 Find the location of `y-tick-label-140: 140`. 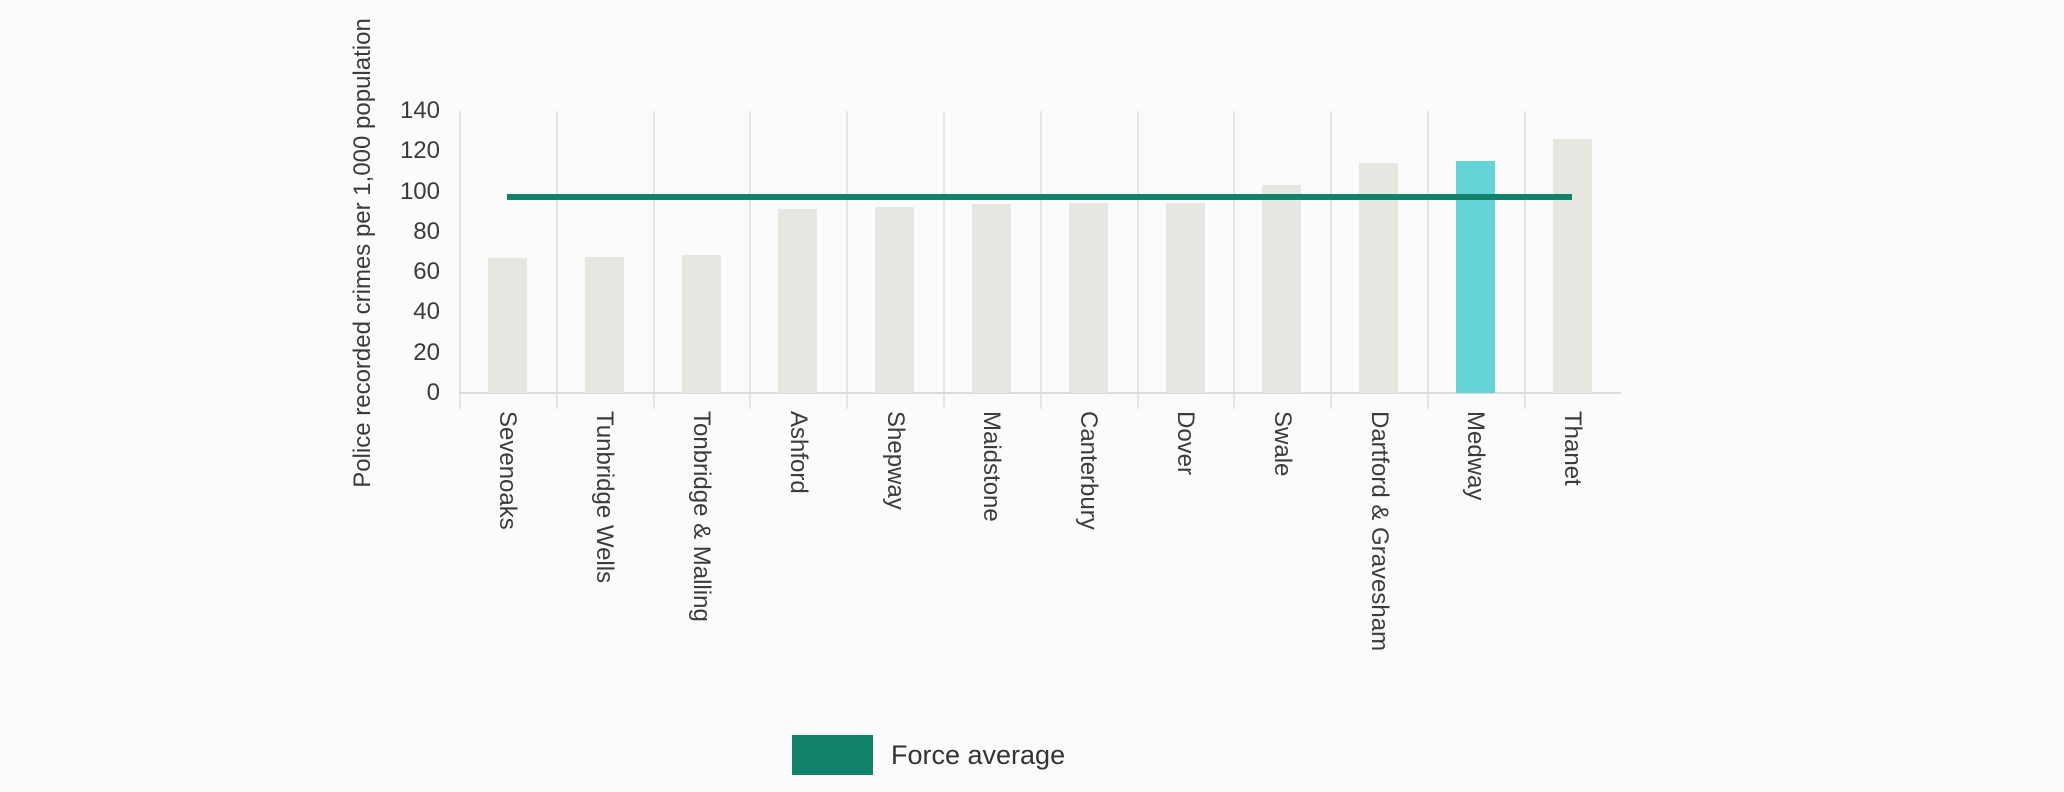

y-tick-label-140: 140 is located at coordinates (419, 110).